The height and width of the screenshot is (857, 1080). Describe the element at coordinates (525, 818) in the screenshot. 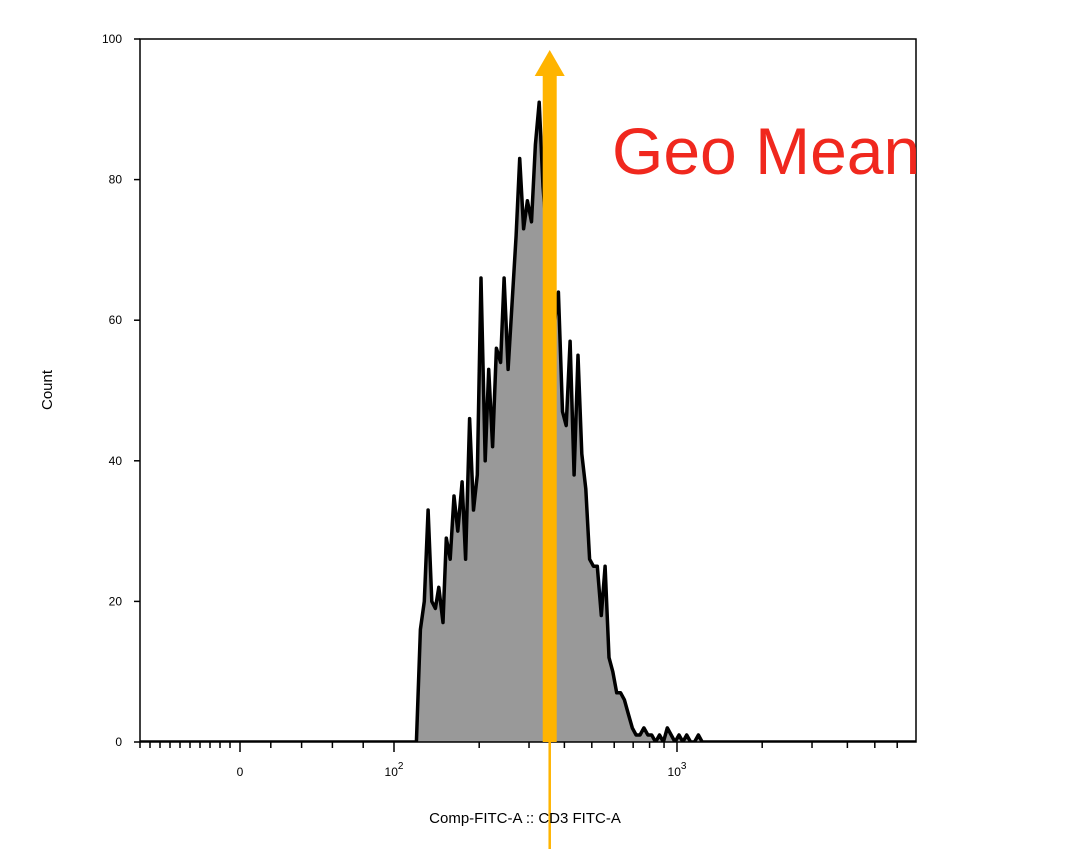

I see `x-axis-title: Comp-FITC-A :: CD3 FITC-A` at that location.